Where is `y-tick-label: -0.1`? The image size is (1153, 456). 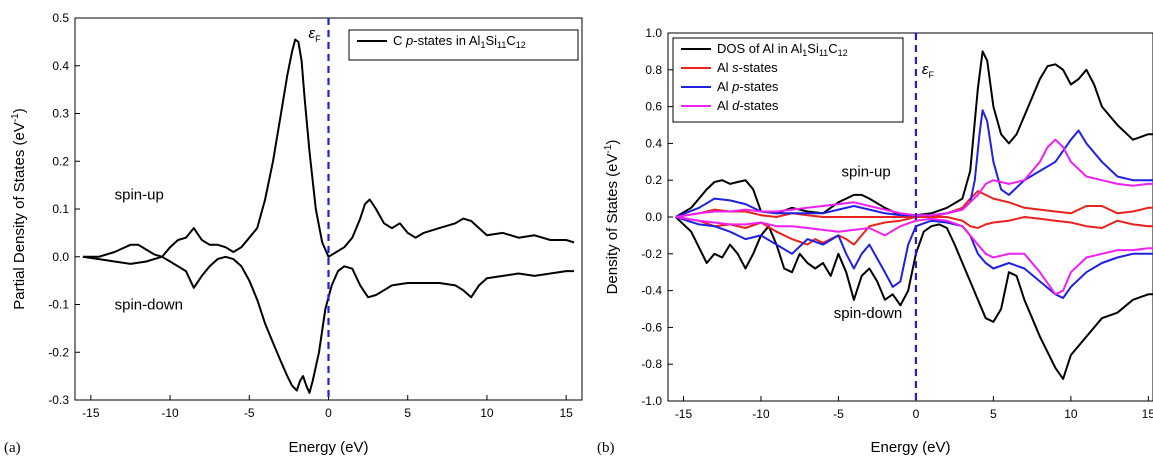
y-tick-label: -0.1 is located at coordinates (58, 305).